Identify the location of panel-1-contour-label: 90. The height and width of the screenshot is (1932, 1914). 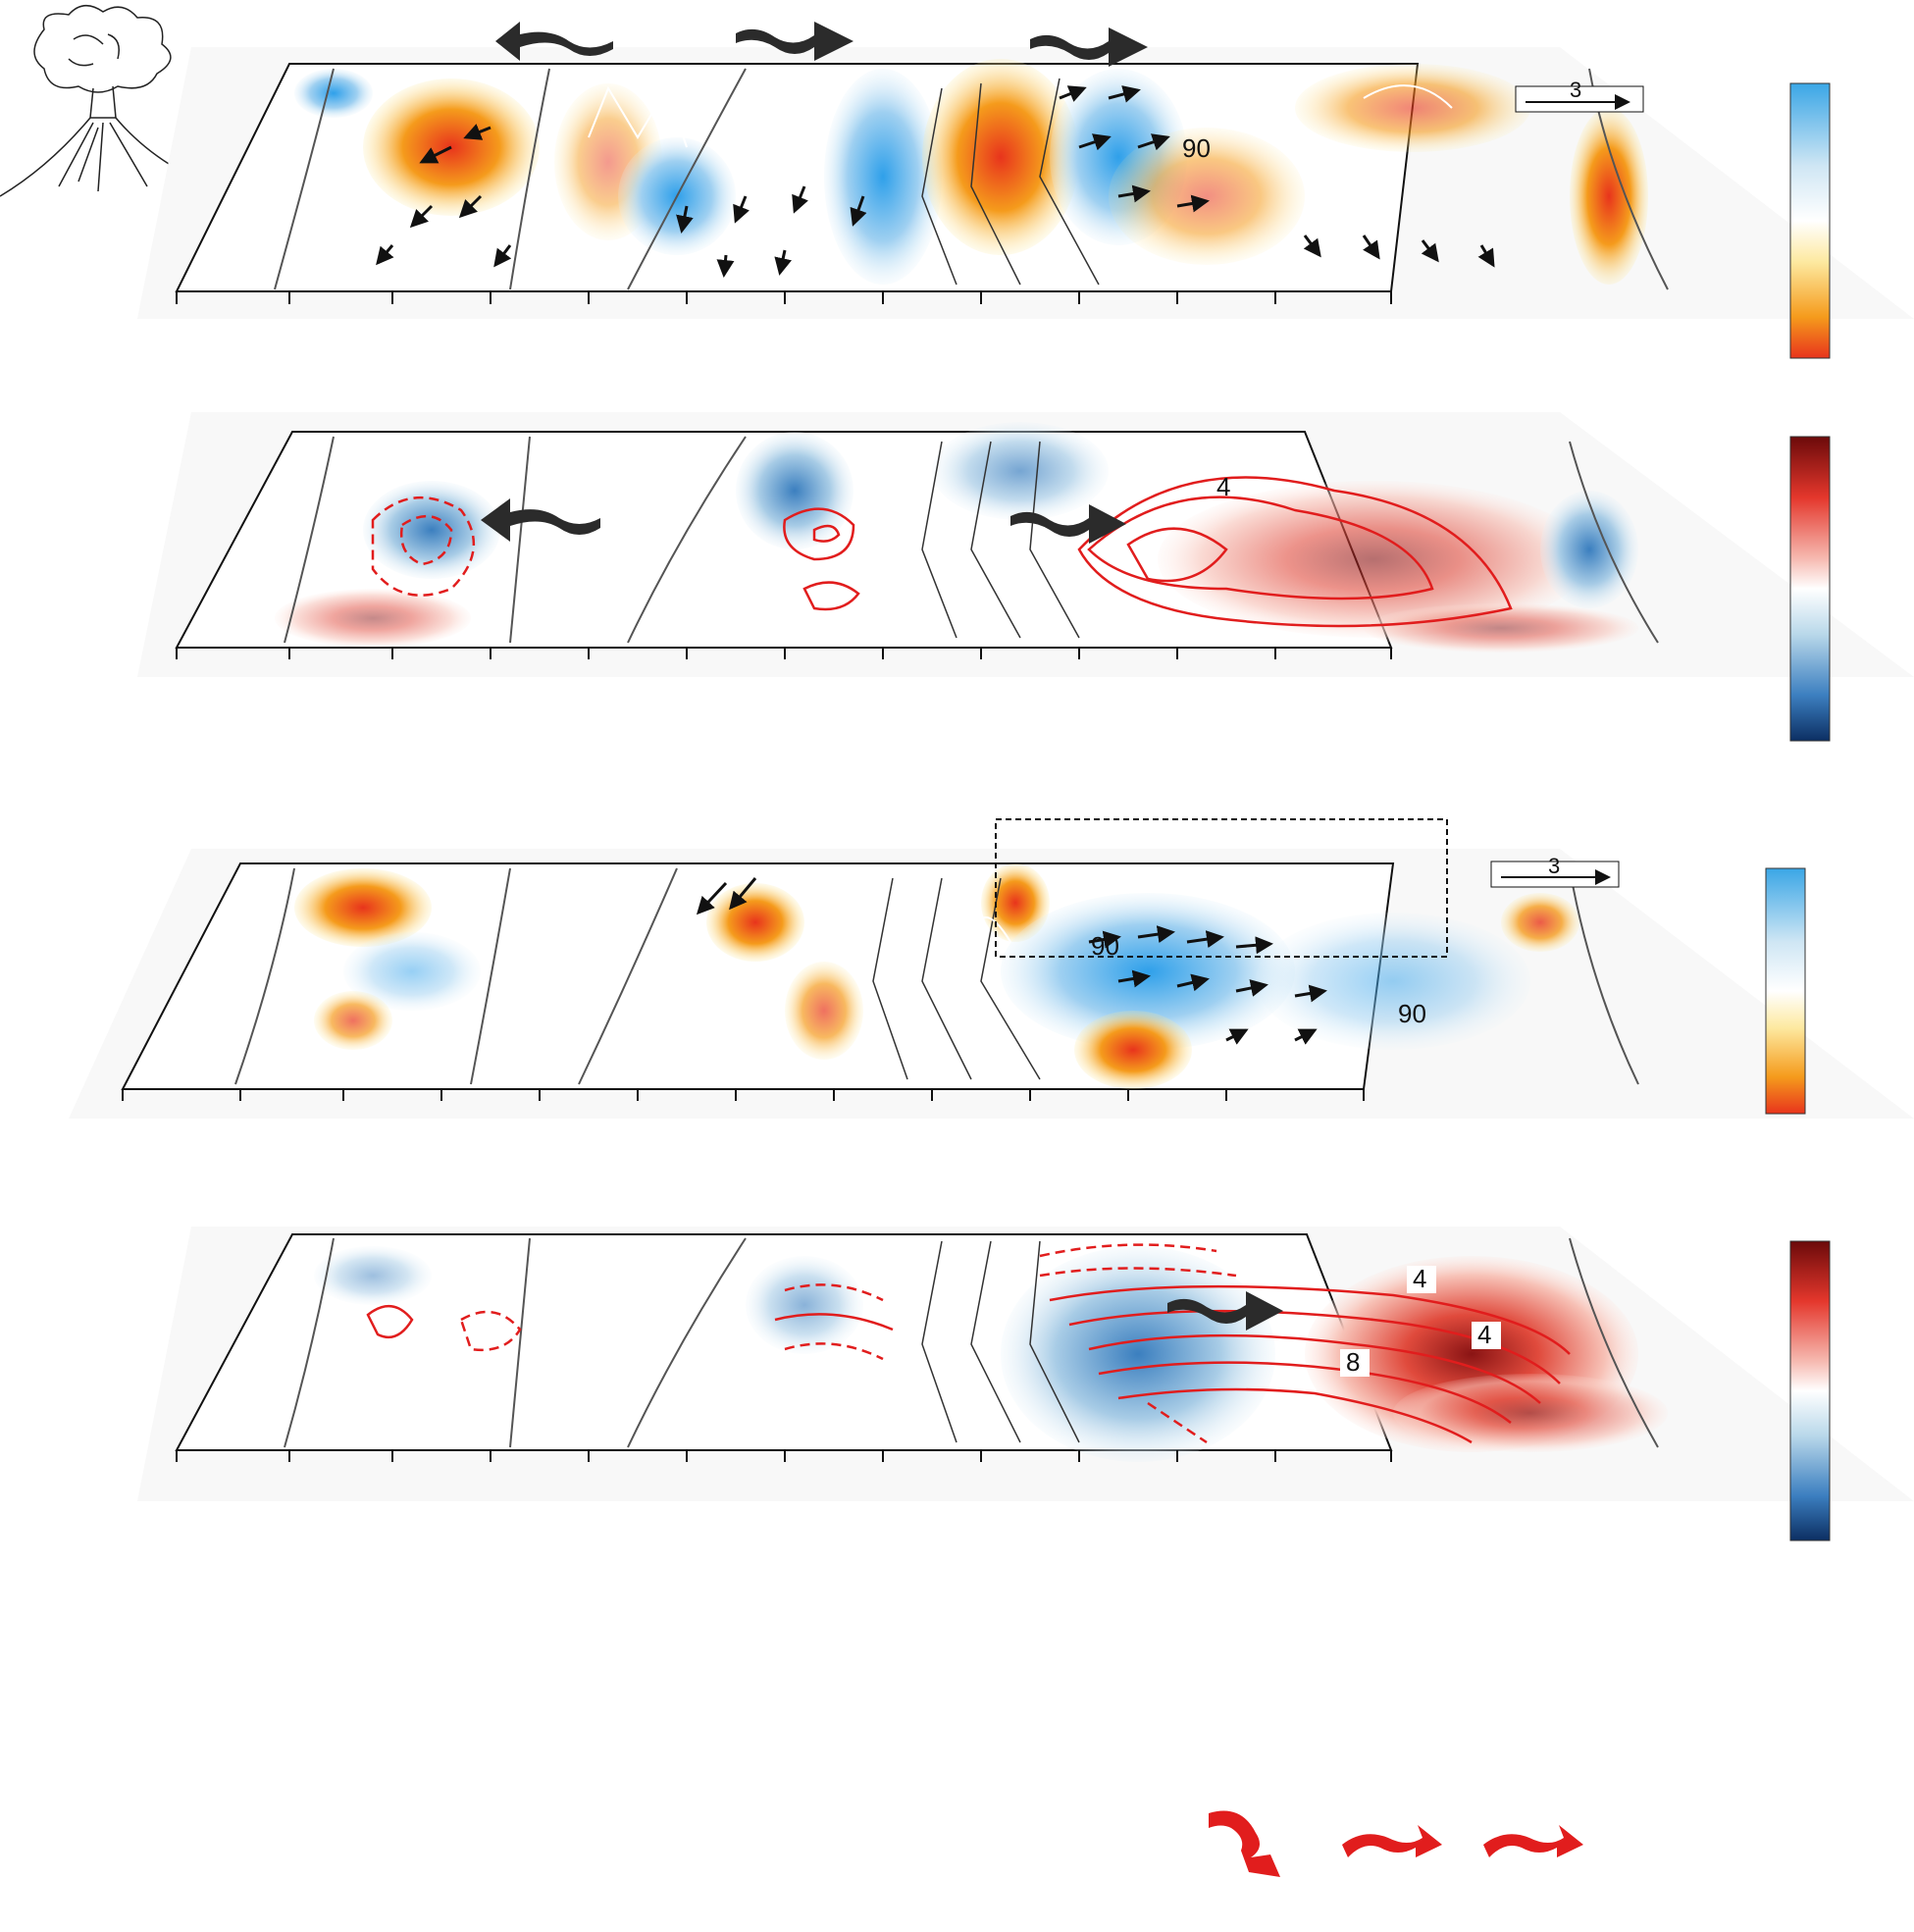
(1197, 148).